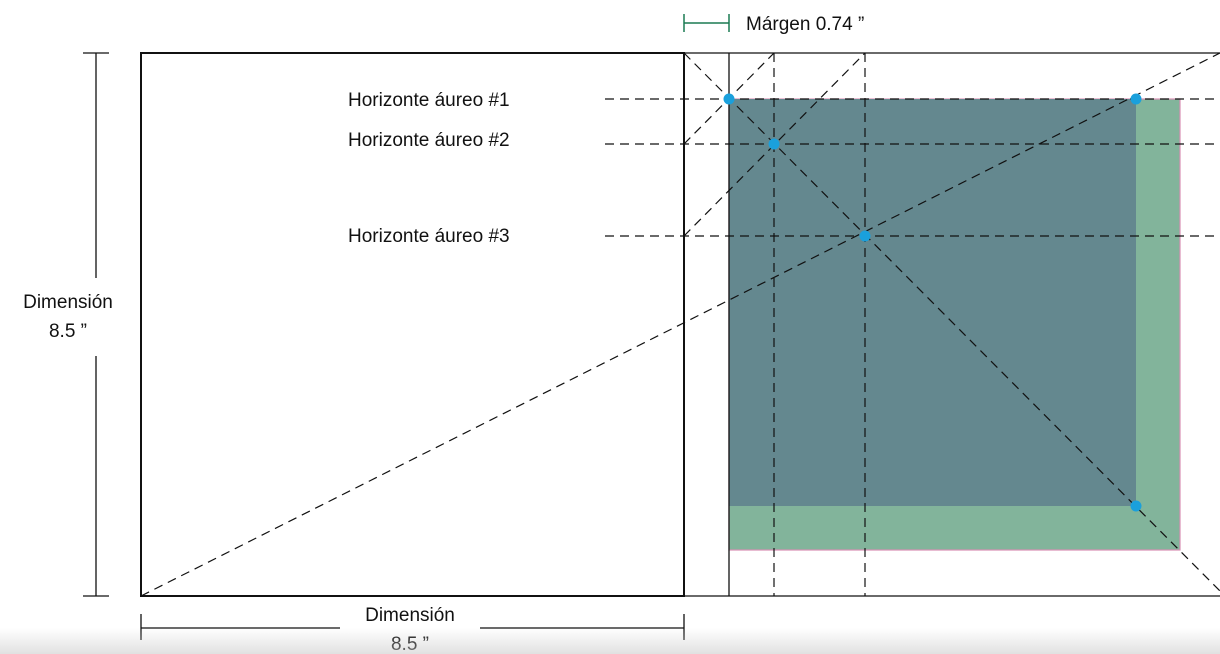  What do you see at coordinates (429, 140) in the screenshot?
I see `horizon-2-label: Horizonte áureo #2` at bounding box center [429, 140].